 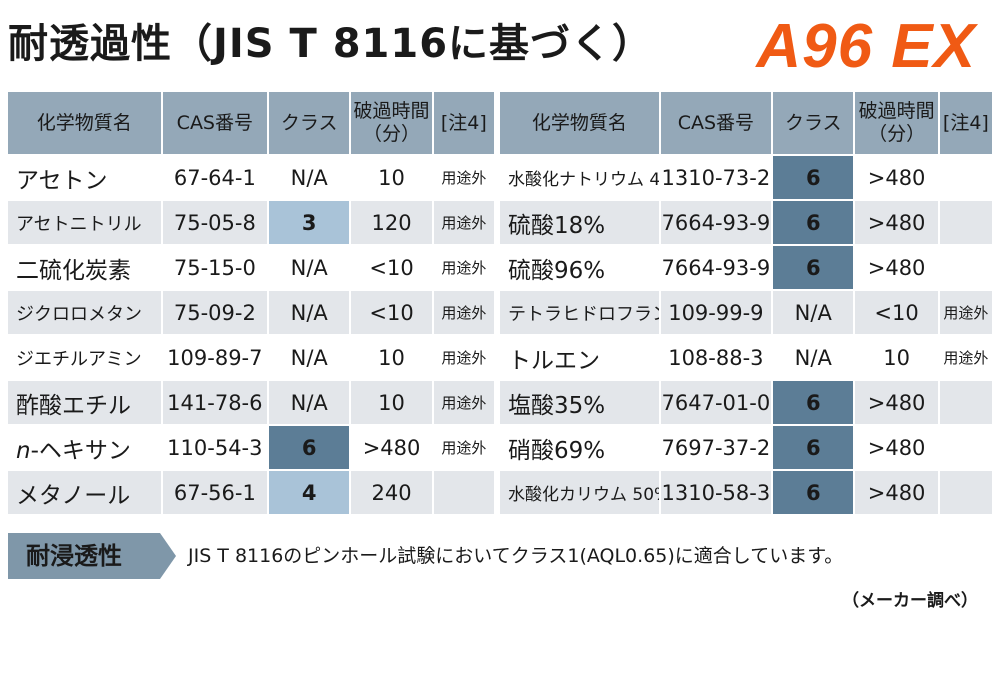 What do you see at coordinates (251, 447) in the screenshot?
I see `table-row: n-ヘキサン 110-54-3 6 >480 用途外` at bounding box center [251, 447].